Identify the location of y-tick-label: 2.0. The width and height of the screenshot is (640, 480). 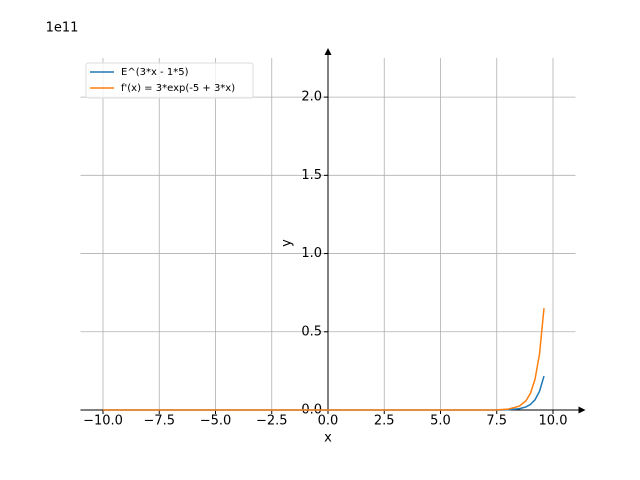
(311, 97).